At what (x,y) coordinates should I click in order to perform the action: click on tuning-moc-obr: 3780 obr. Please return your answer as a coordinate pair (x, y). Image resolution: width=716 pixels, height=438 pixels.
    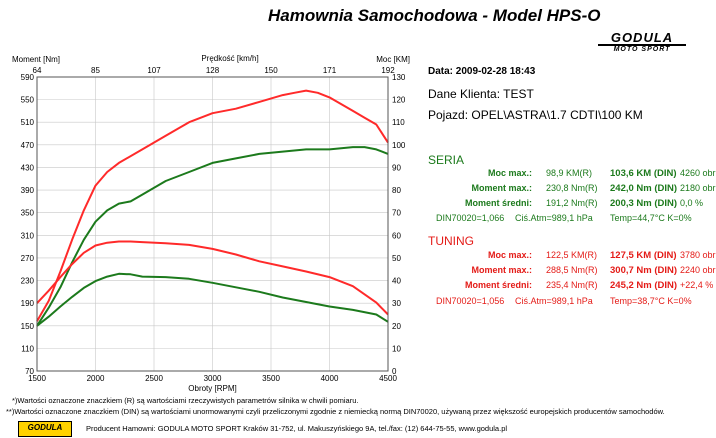
    Looking at the image, I should click on (698, 255).